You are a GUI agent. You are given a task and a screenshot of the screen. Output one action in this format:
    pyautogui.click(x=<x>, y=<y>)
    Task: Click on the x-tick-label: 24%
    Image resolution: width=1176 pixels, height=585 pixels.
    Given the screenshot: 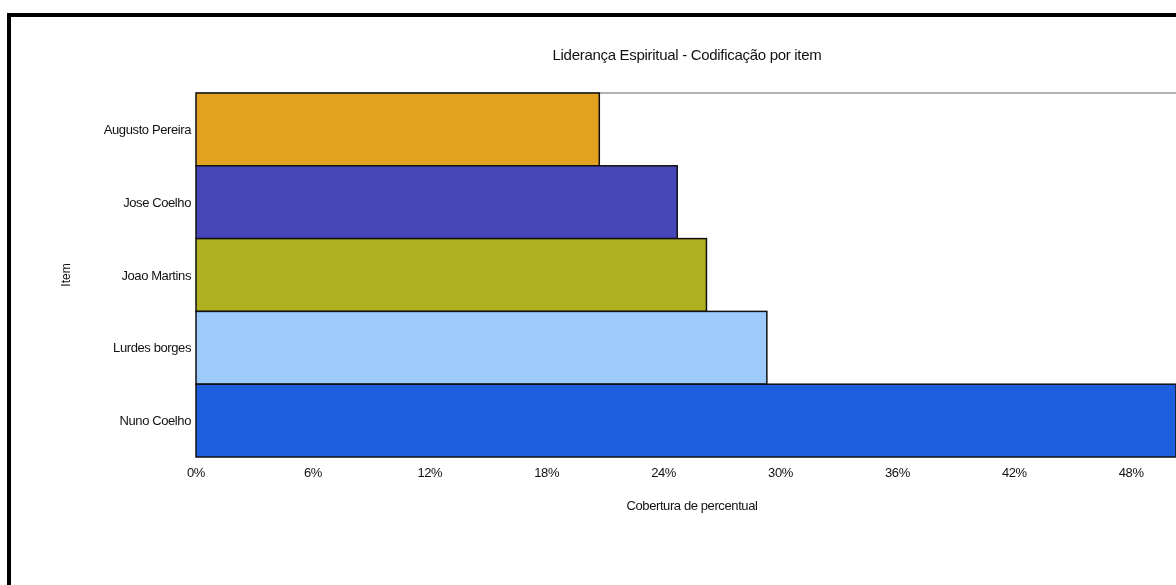 What is the action you would take?
    pyautogui.click(x=664, y=472)
    